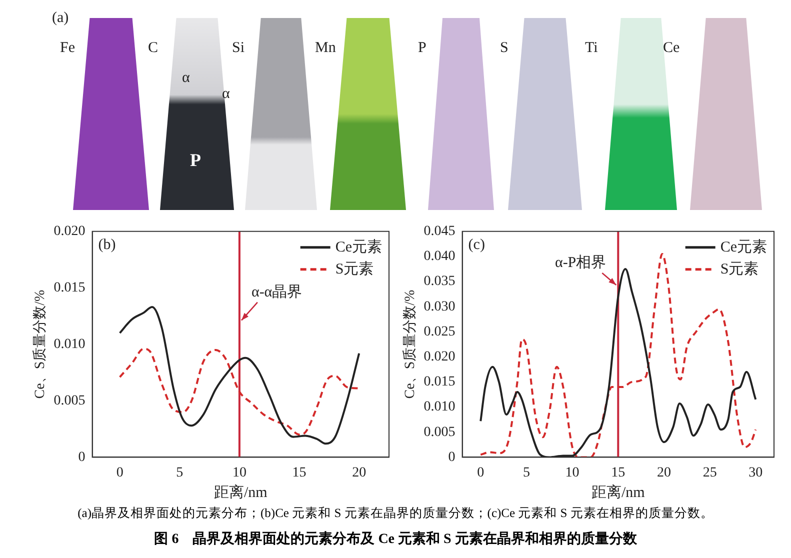 The image size is (791, 558). I want to click on x-tick-label: 30, so click(755, 472).